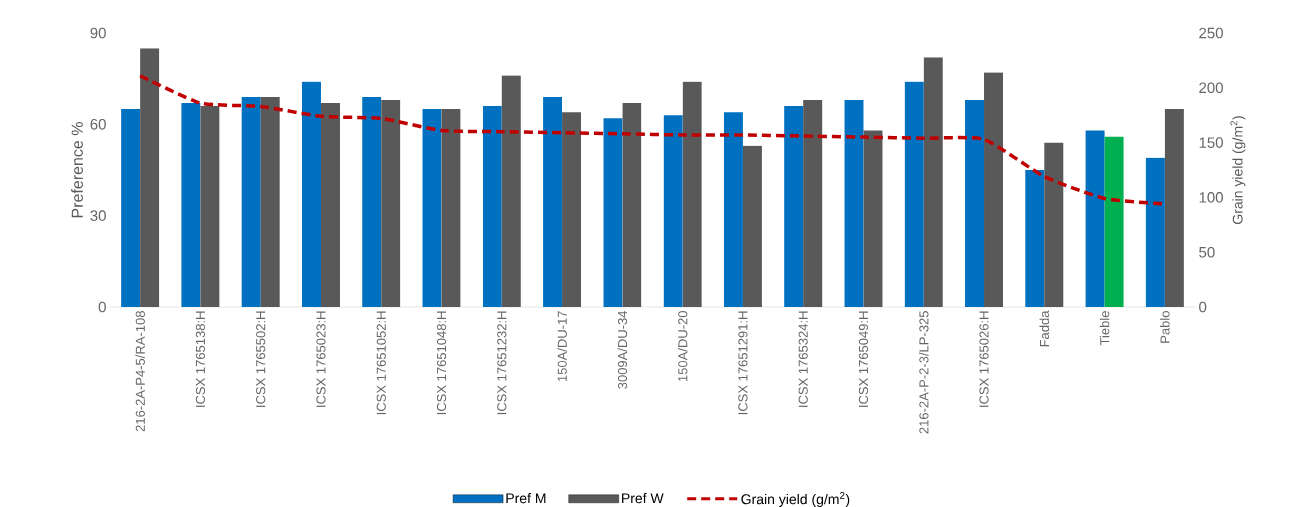  Describe the element at coordinates (795, 499) in the screenshot. I see `legend-label: Grain yield (g/m$^{2}$)` at that location.